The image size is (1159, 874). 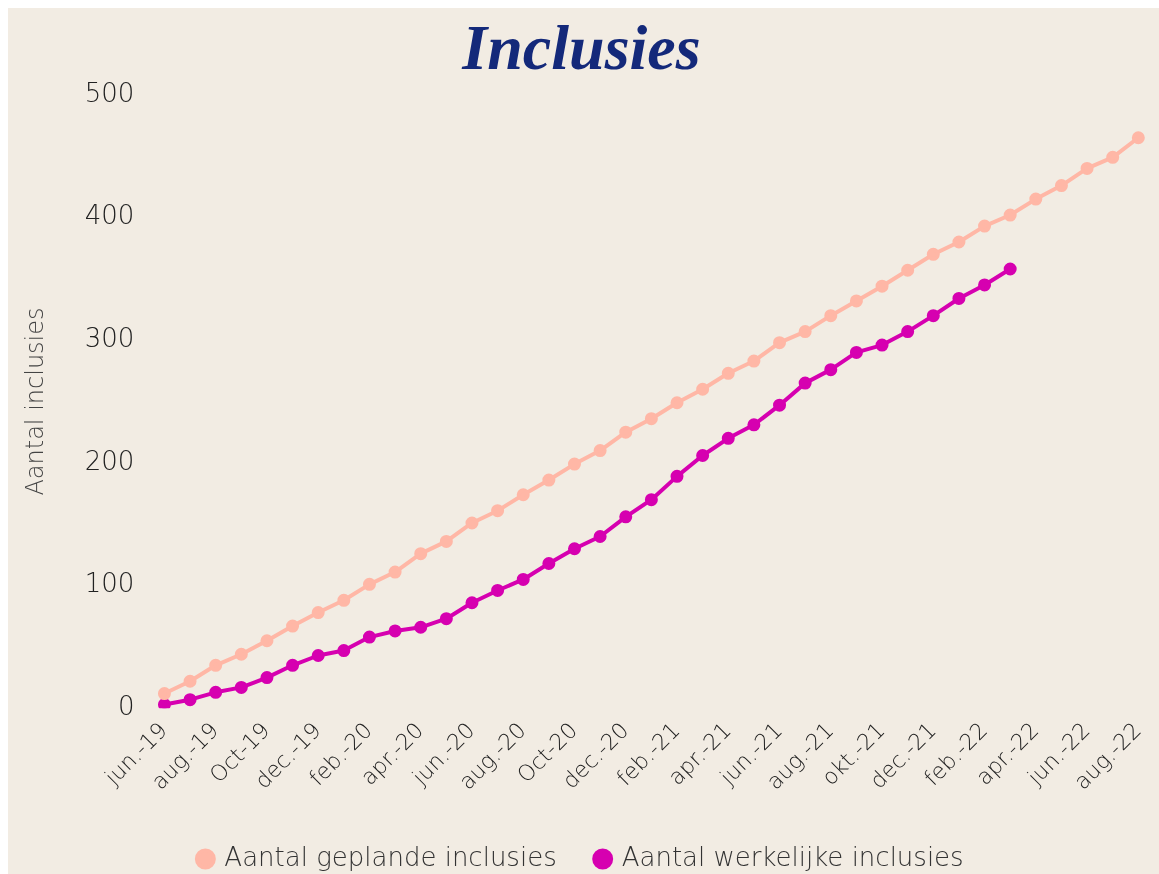 What do you see at coordinates (109, 215) in the screenshot?
I see `y-tick-label: 400` at bounding box center [109, 215].